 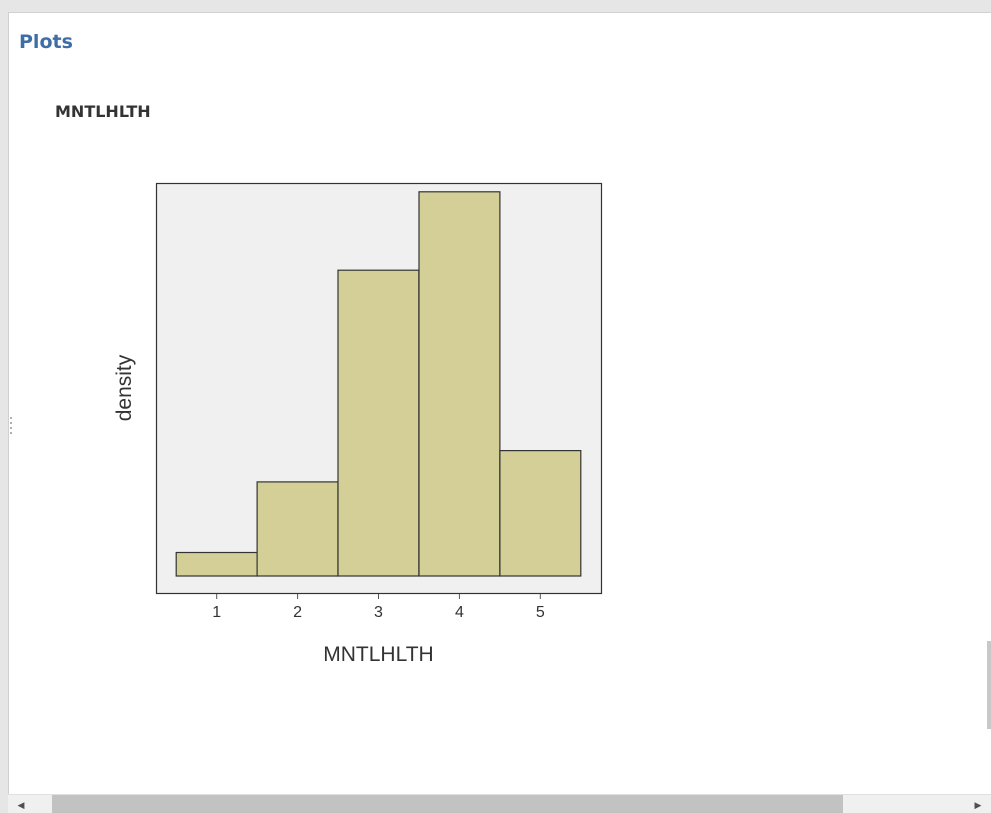 What do you see at coordinates (124, 387) in the screenshot?
I see `y-axis-label: density` at bounding box center [124, 387].